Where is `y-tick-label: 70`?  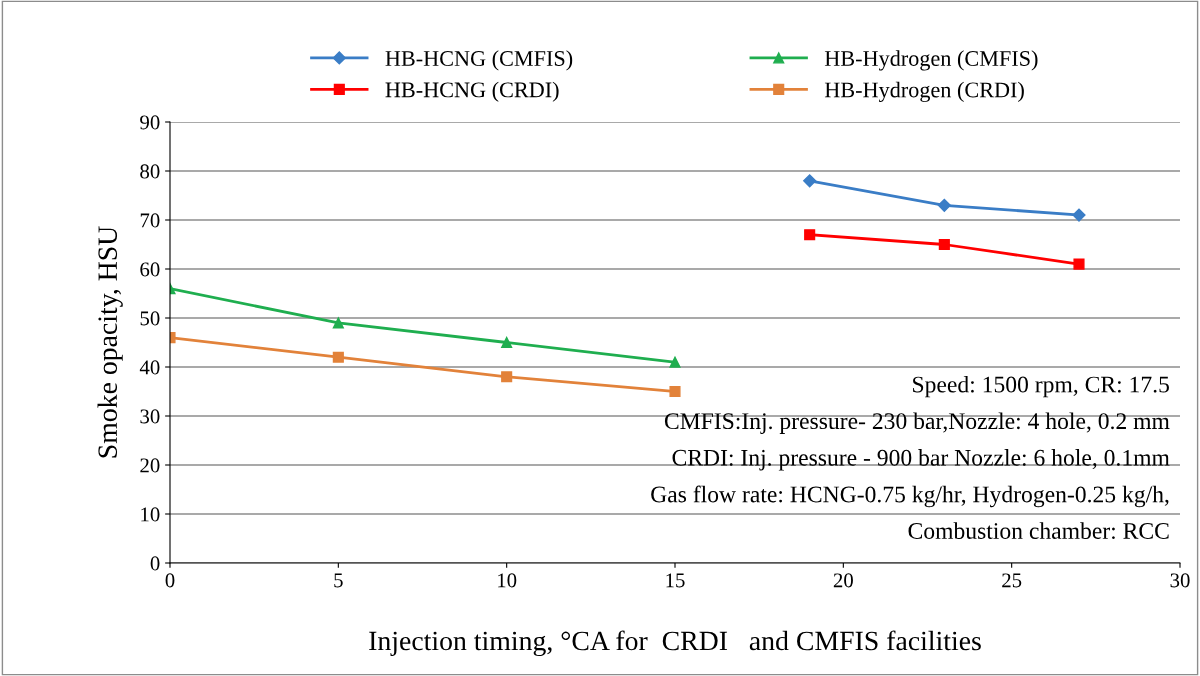
y-tick-label: 70 is located at coordinates (150, 220).